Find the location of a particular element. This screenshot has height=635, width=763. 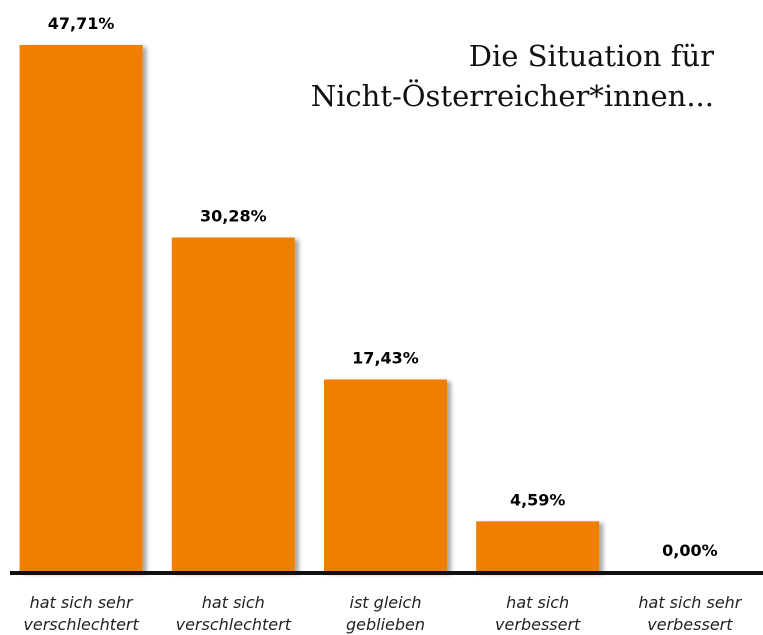

value-label: 30,28% is located at coordinates (233, 216).